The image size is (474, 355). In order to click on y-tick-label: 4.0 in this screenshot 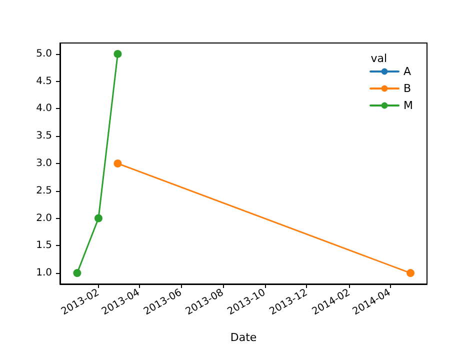, I will do `click(44, 108)`.